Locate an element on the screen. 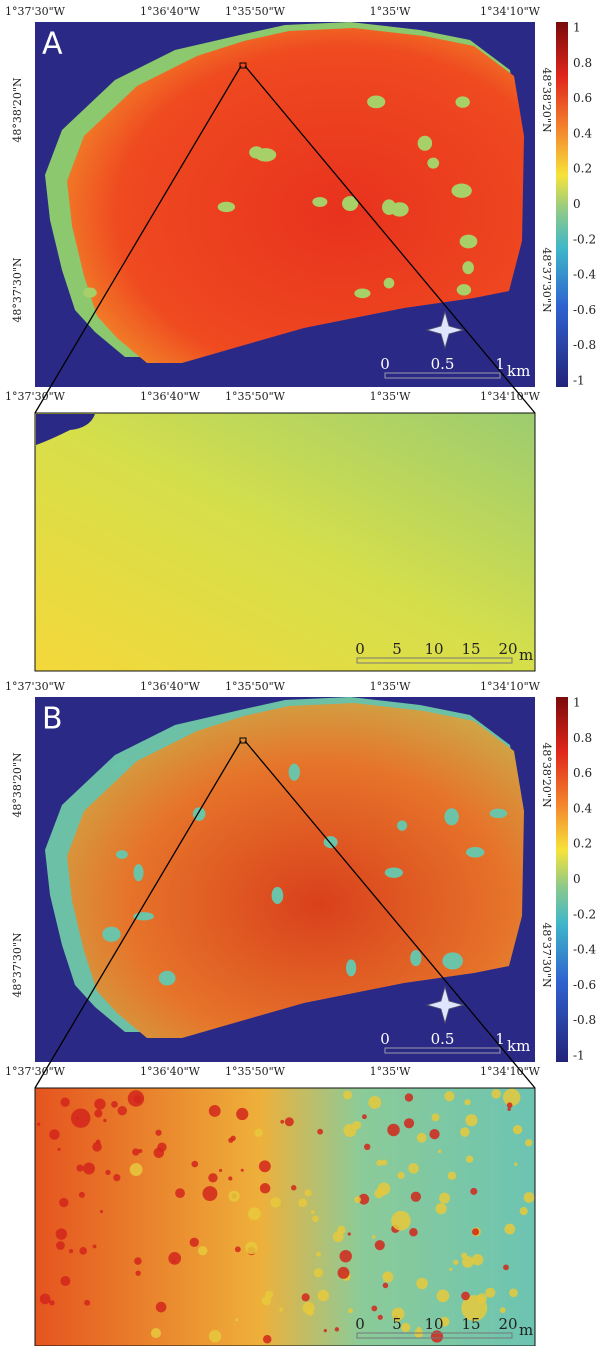 Image resolution: width=596 pixels, height=1346 pixels. zoom-box is located at coordinates (243, 65).